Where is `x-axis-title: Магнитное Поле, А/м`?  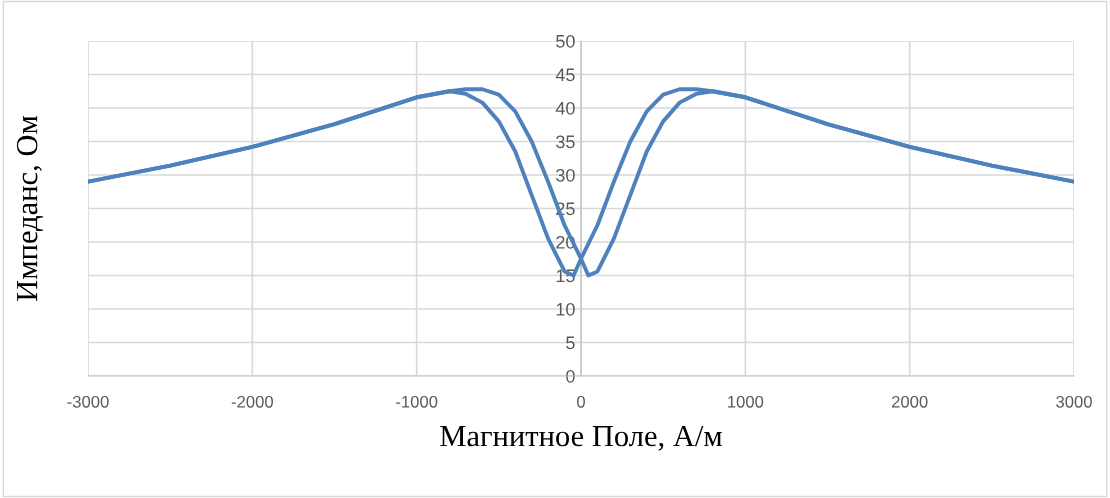 x-axis-title: Магнитное Поле, А/м is located at coordinates (581, 438).